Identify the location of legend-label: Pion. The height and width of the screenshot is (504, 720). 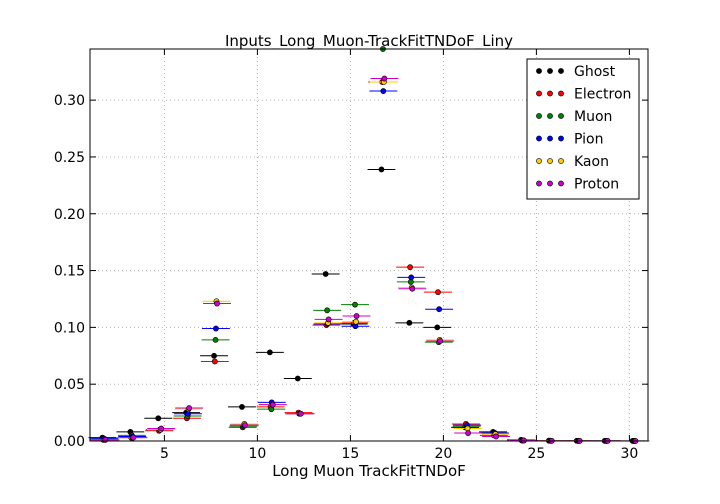
(588, 140).